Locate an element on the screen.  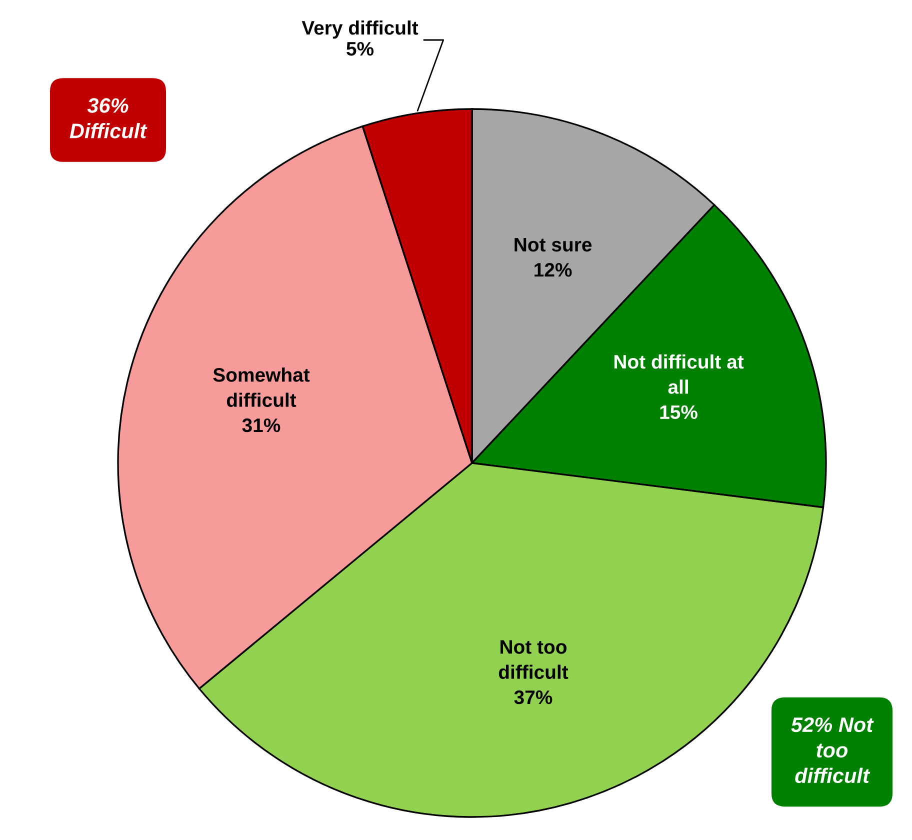
slice-label: Not sure is located at coordinates (553, 245).